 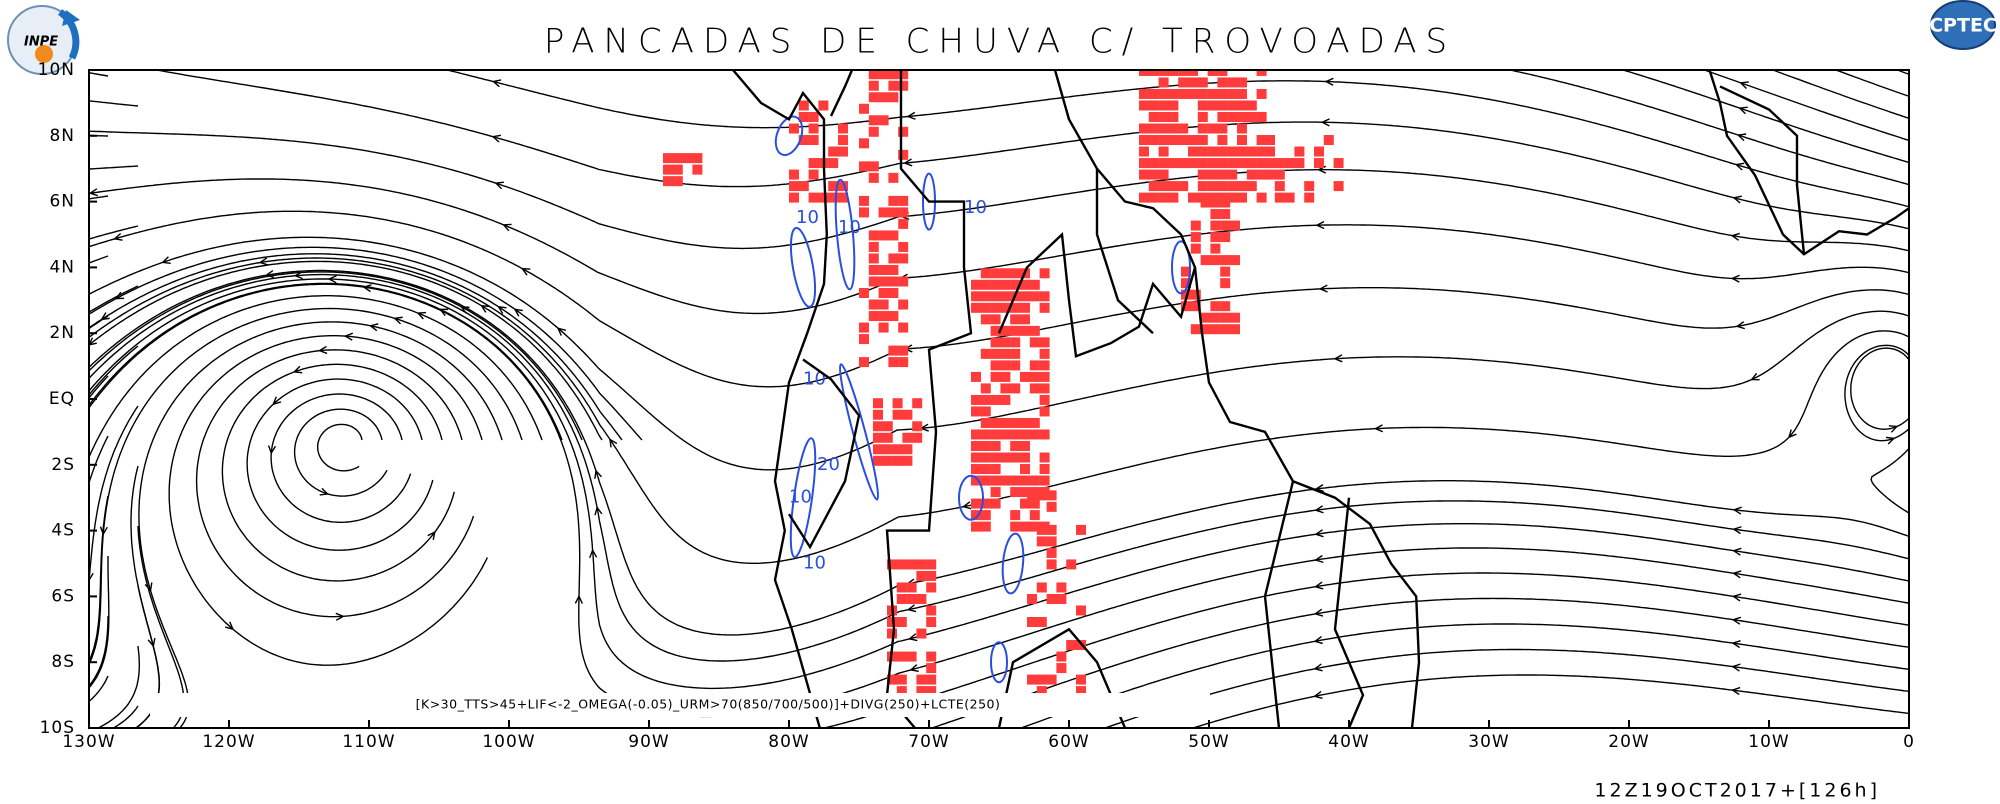 What do you see at coordinates (63, 531) in the screenshot?
I see `y-tick-label: 4S` at bounding box center [63, 531].